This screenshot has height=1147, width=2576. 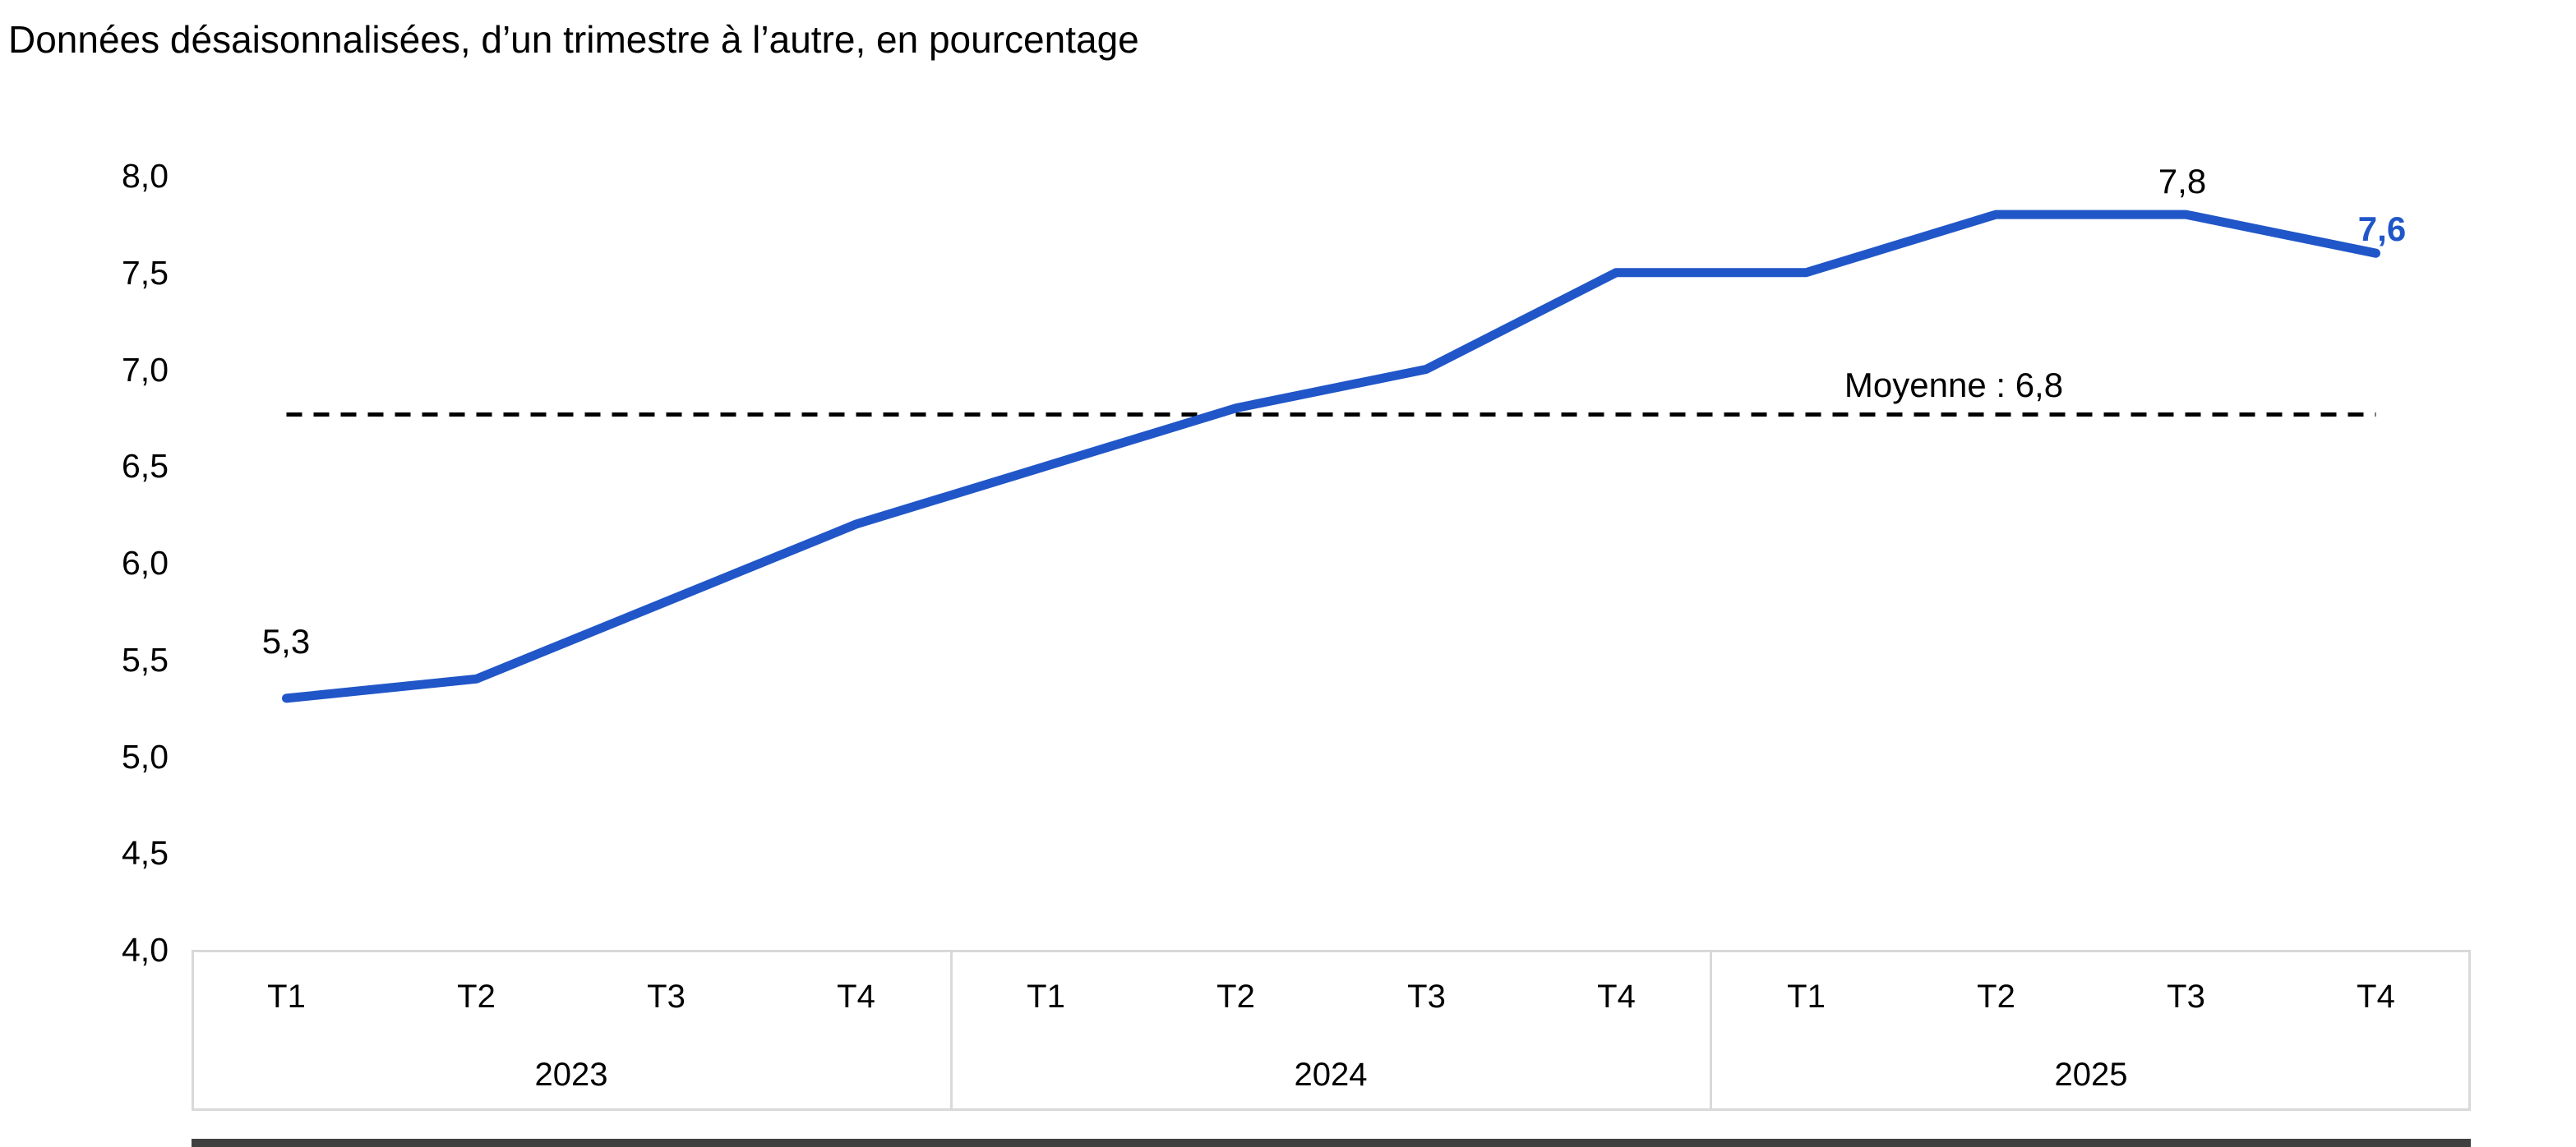 I want to click on y-tick-label: 7,0, so click(x=145, y=370).